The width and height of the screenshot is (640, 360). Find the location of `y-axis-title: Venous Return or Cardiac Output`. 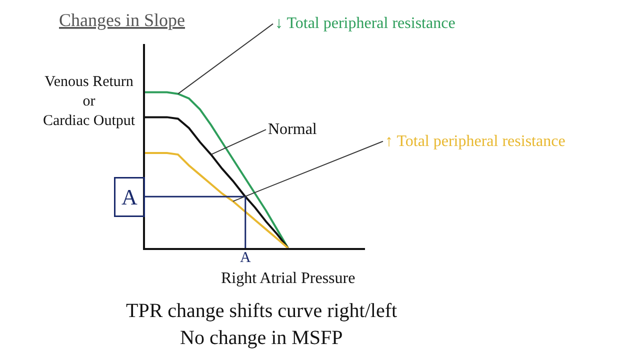

y-axis-title: Venous Return or Cardiac Output is located at coordinates (89, 101).